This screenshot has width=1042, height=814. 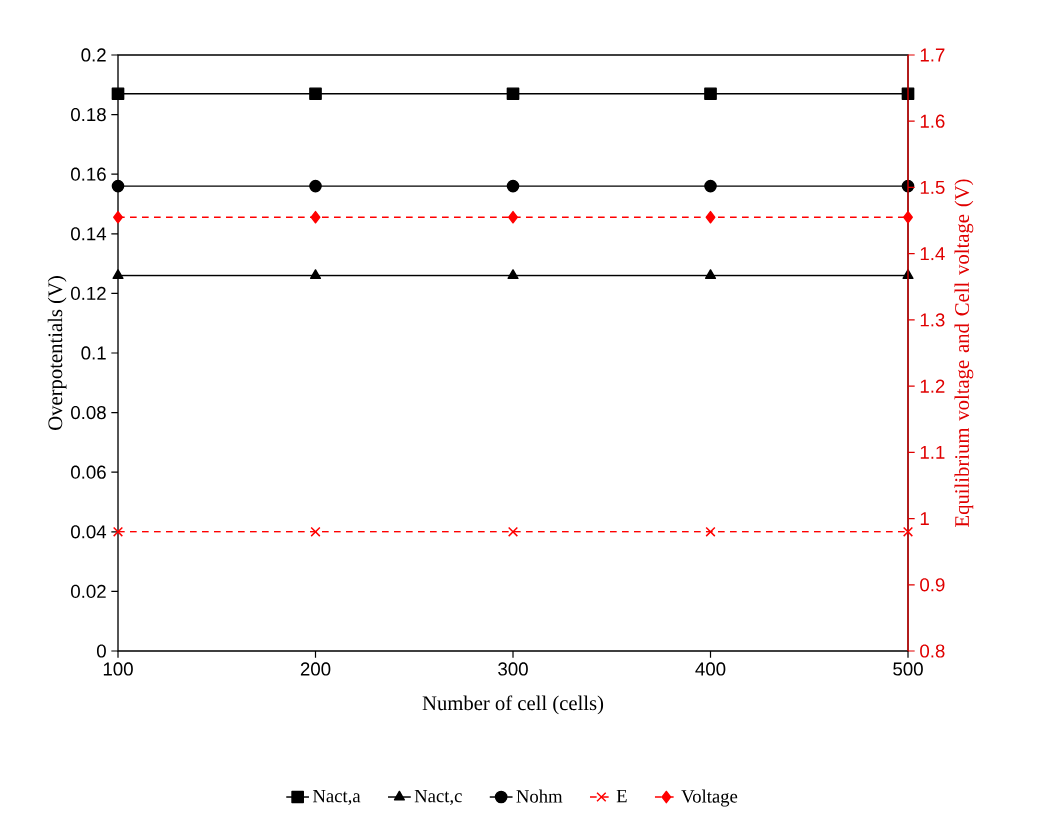 I want to click on y-axis-title: Overpotentials (V), so click(x=57, y=353).